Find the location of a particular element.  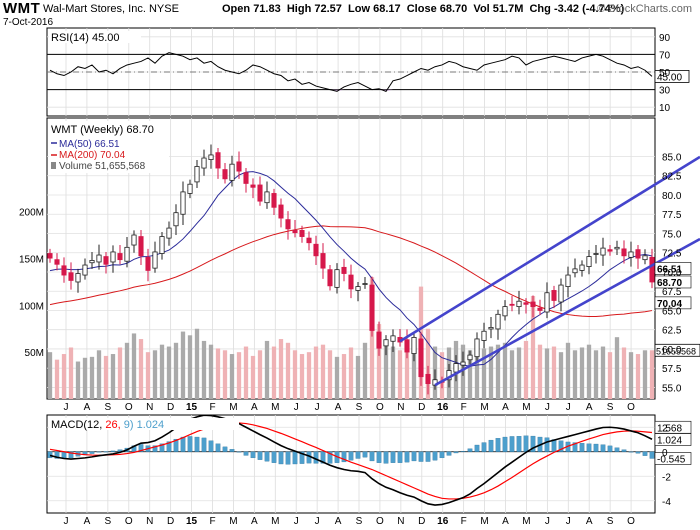

macd-line is located at coordinates (351, 460).